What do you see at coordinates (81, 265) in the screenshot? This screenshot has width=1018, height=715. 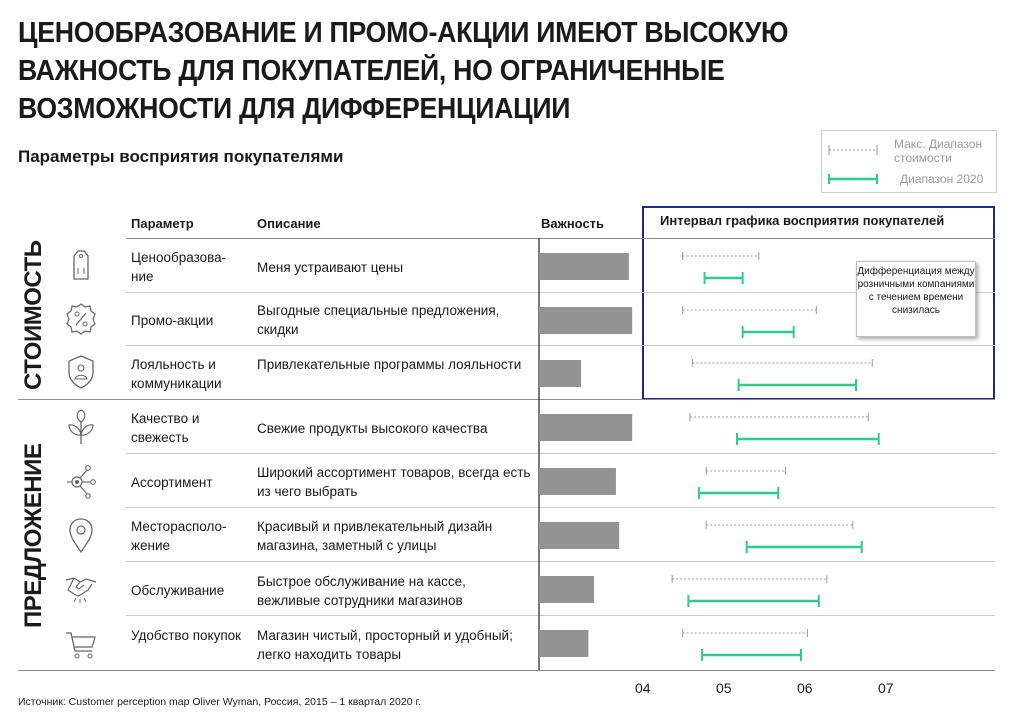 I see `price-tag-icon` at bounding box center [81, 265].